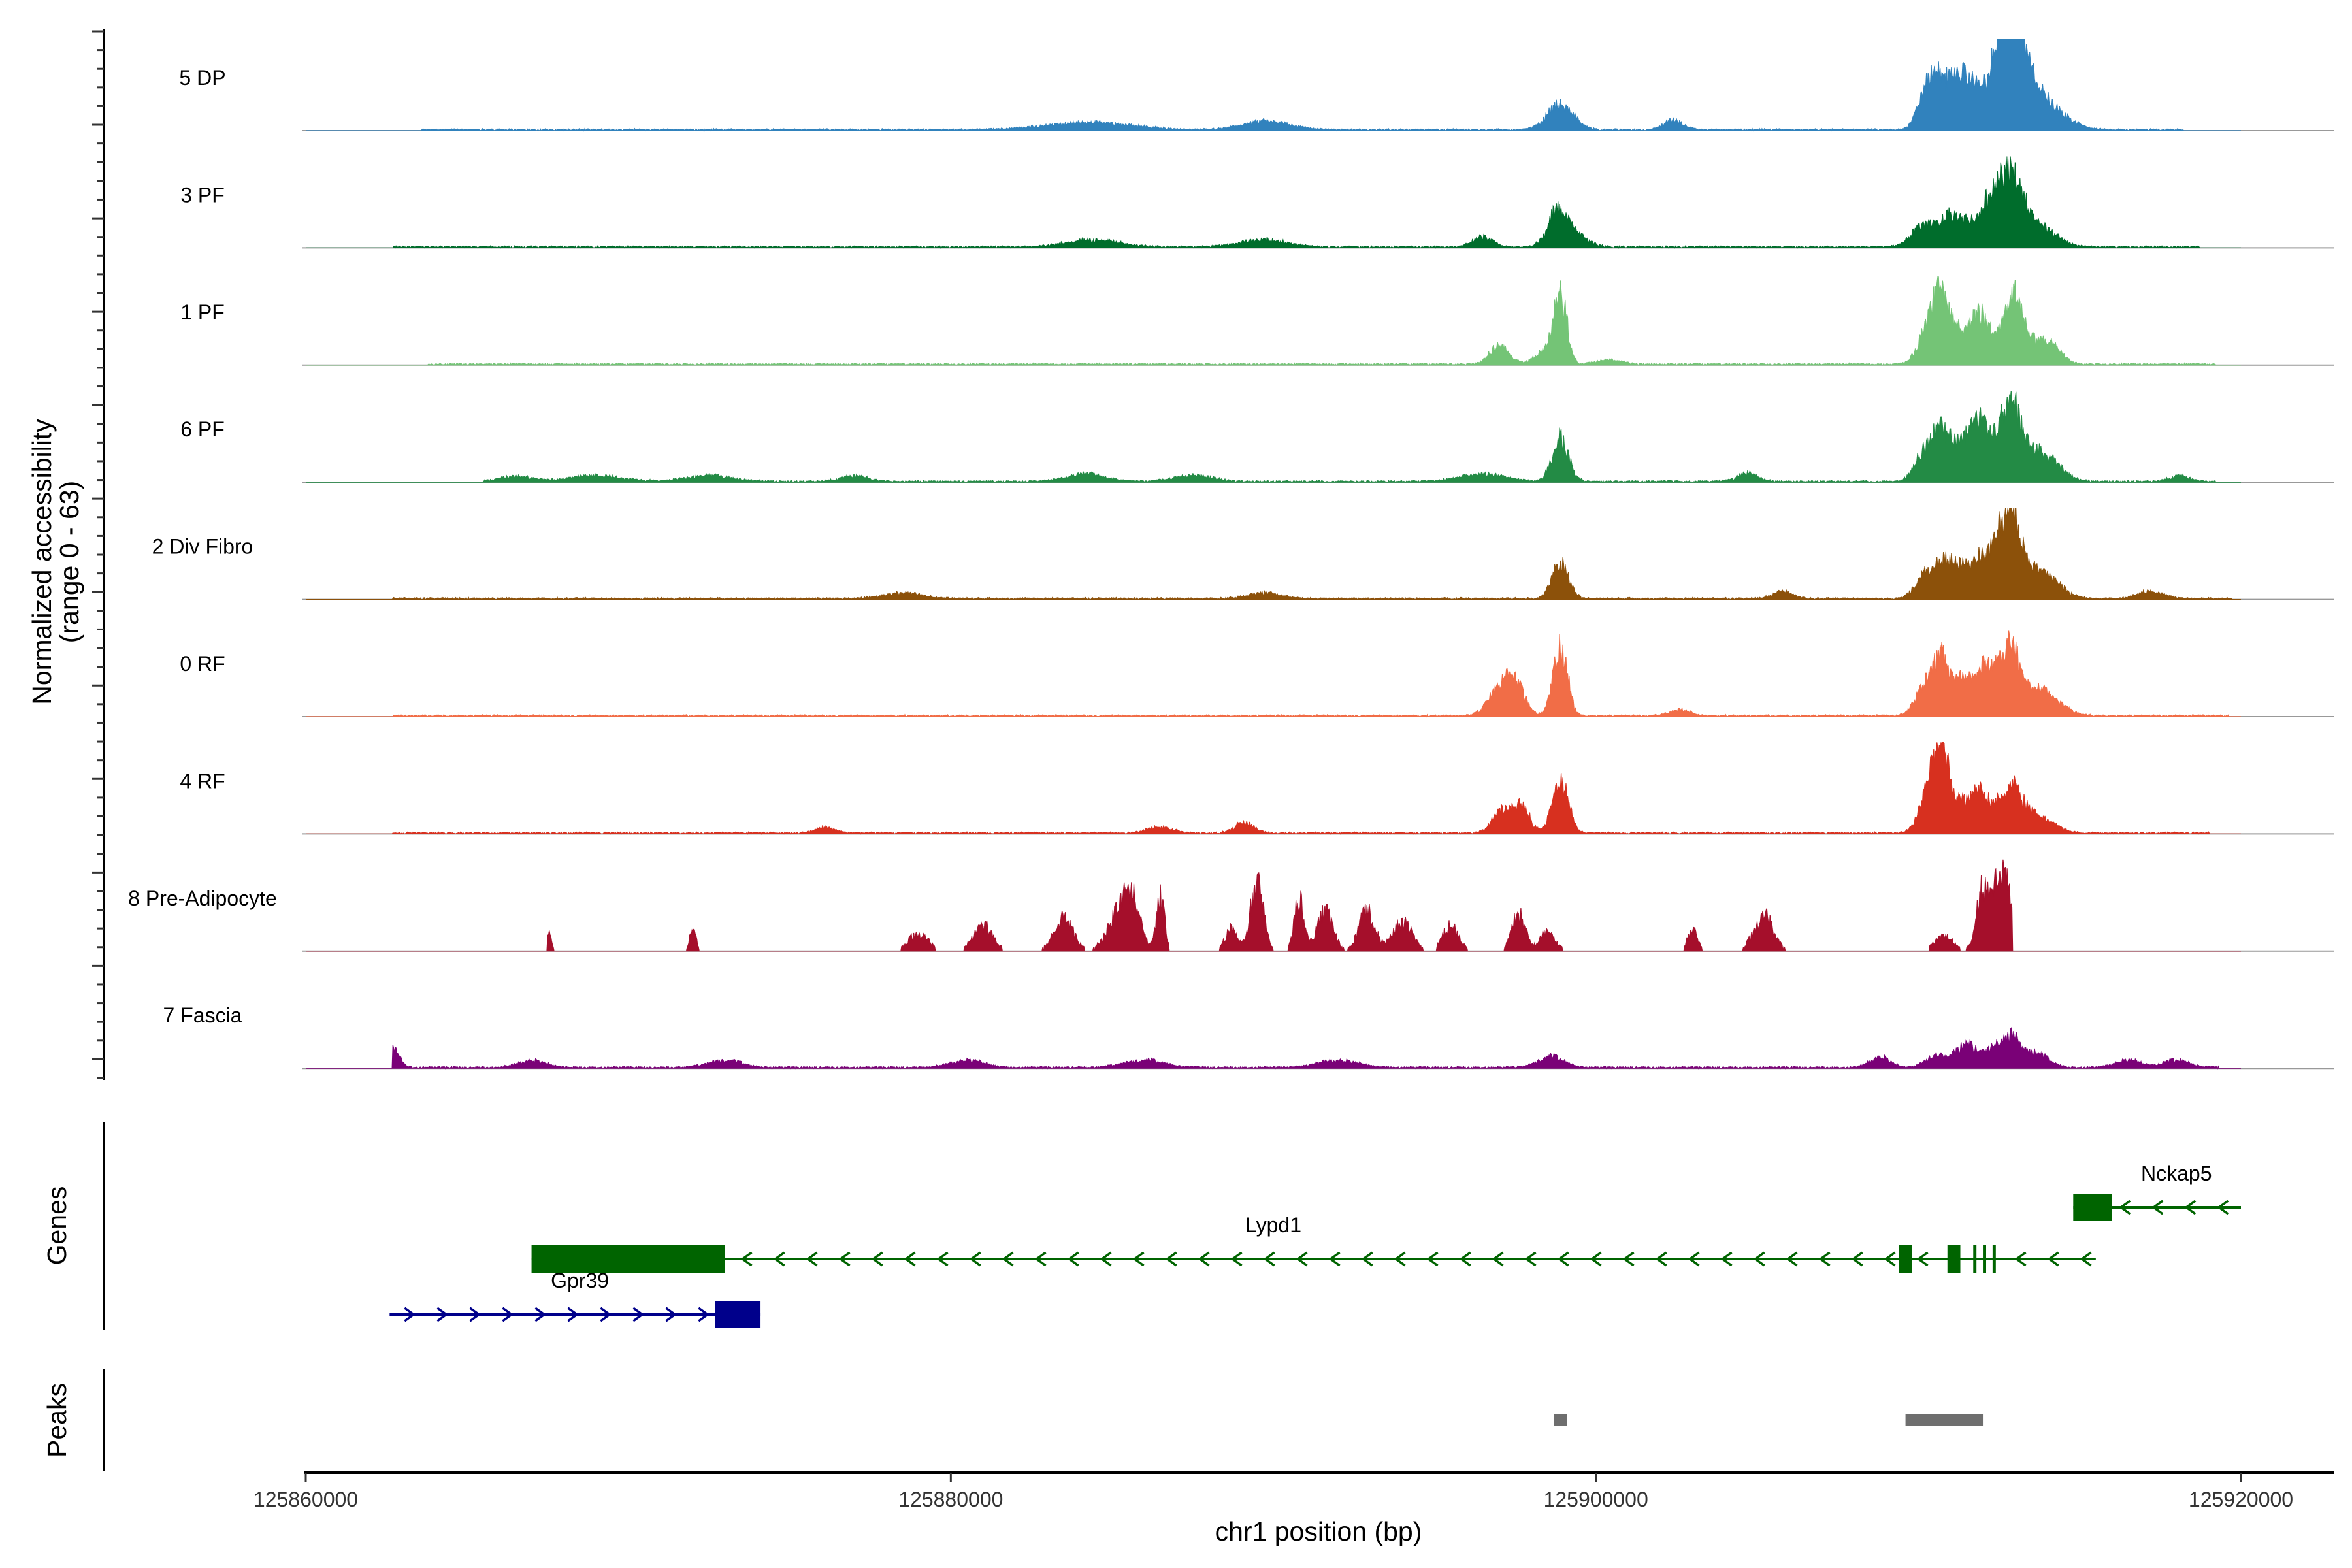 The width and height of the screenshot is (2352, 1568). I want to click on track-4-rf: 4 RF, so click(1257, 788).